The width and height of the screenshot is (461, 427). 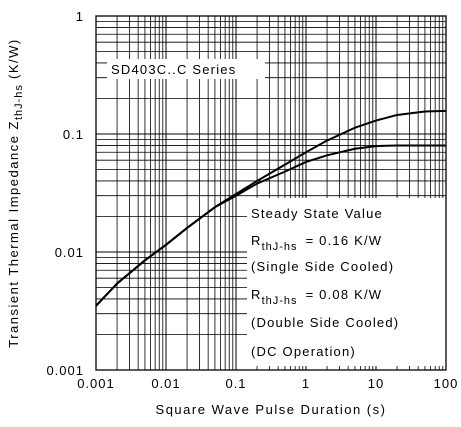 What do you see at coordinates (317, 213) in the screenshot?
I see `annotation-title: Steady State Value` at bounding box center [317, 213].